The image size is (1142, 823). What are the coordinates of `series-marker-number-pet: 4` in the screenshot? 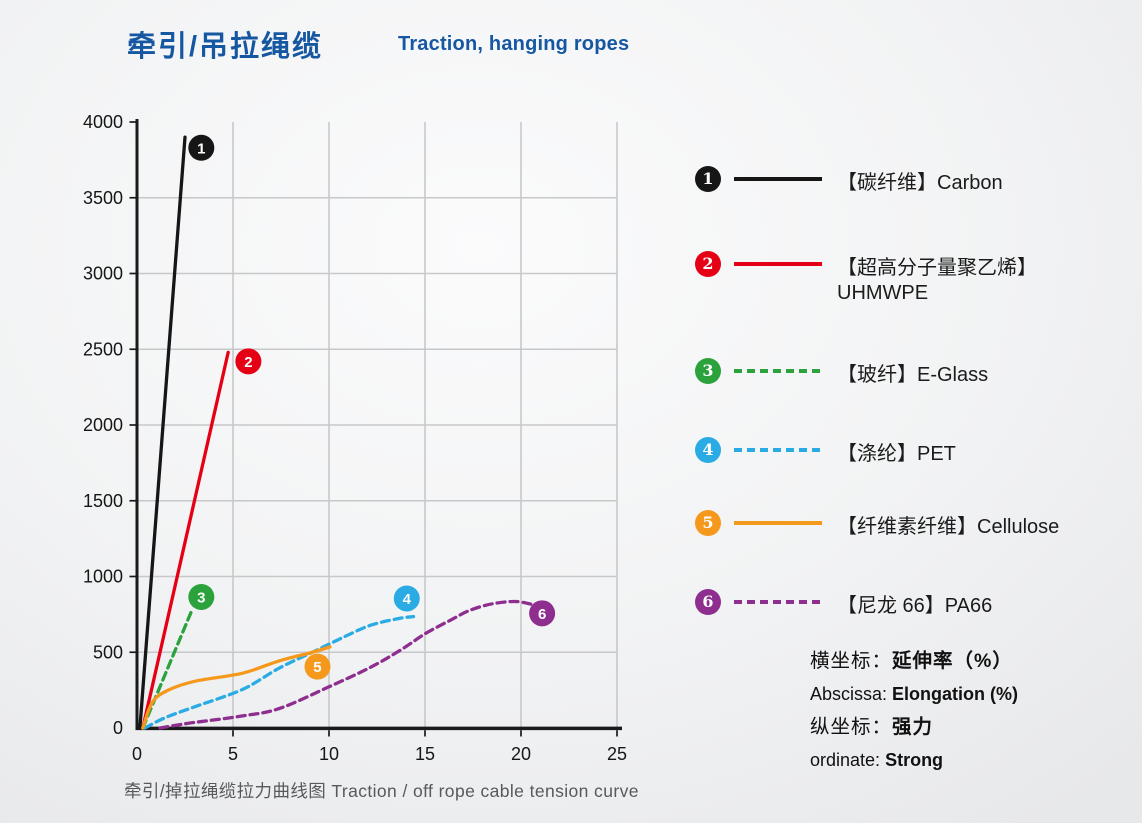 It's located at (407, 599).